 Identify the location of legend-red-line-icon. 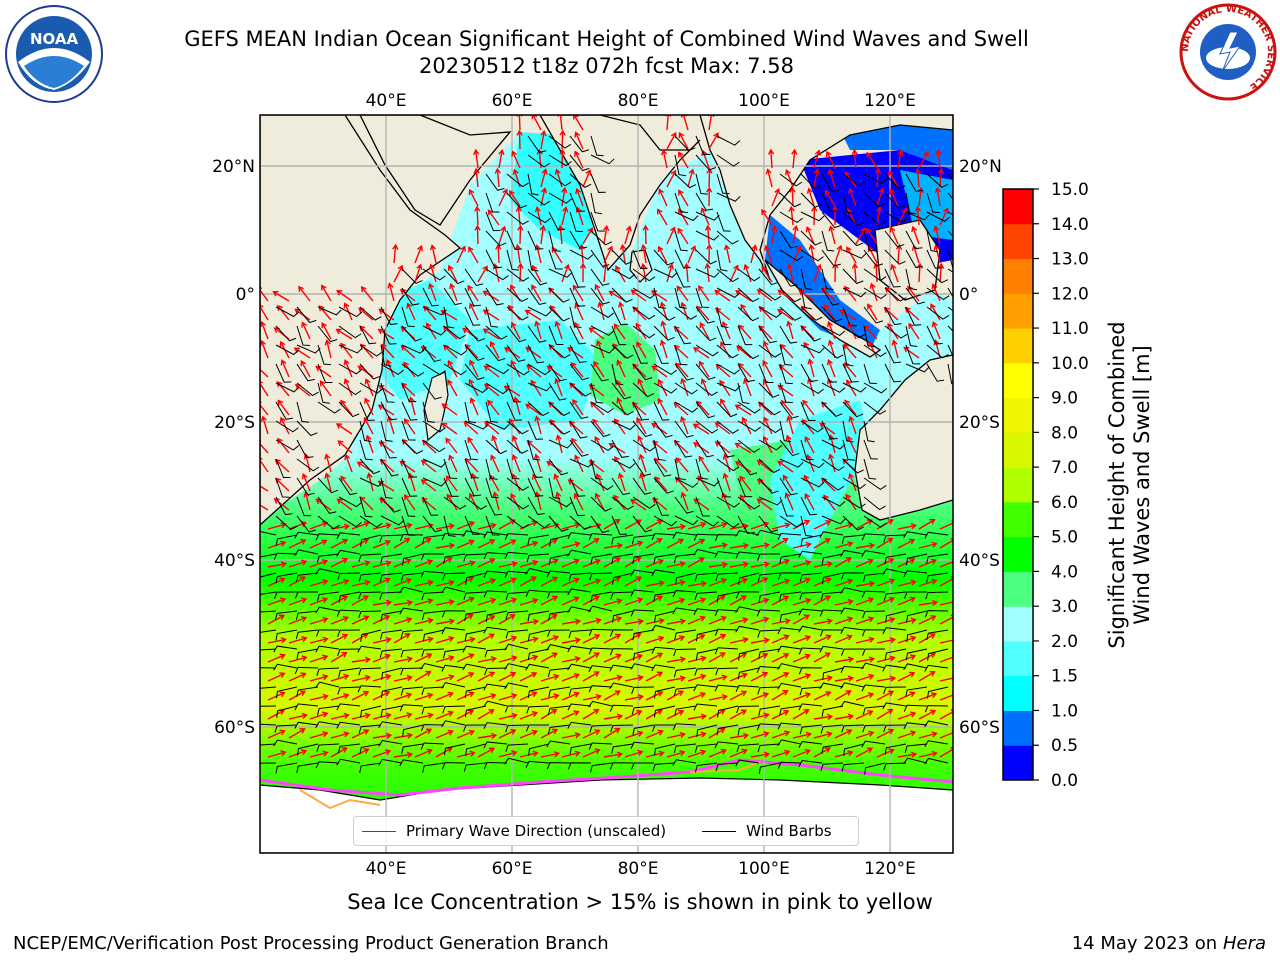
(379, 831).